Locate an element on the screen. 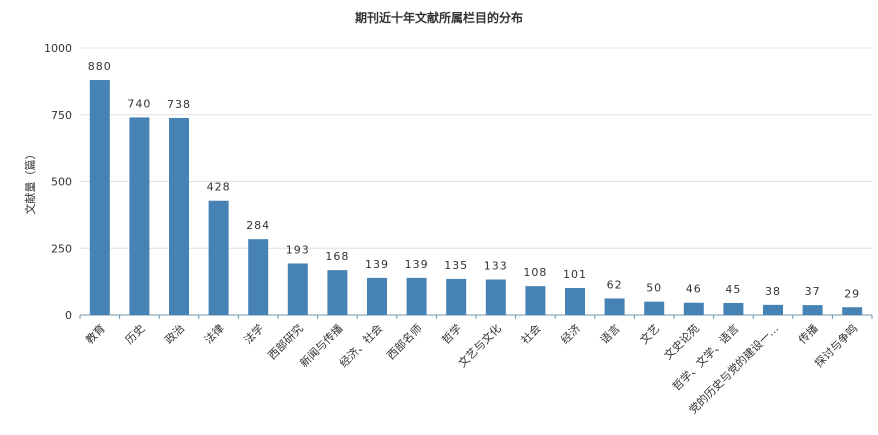 The image size is (878, 435). data-label: 193 is located at coordinates (298, 249).